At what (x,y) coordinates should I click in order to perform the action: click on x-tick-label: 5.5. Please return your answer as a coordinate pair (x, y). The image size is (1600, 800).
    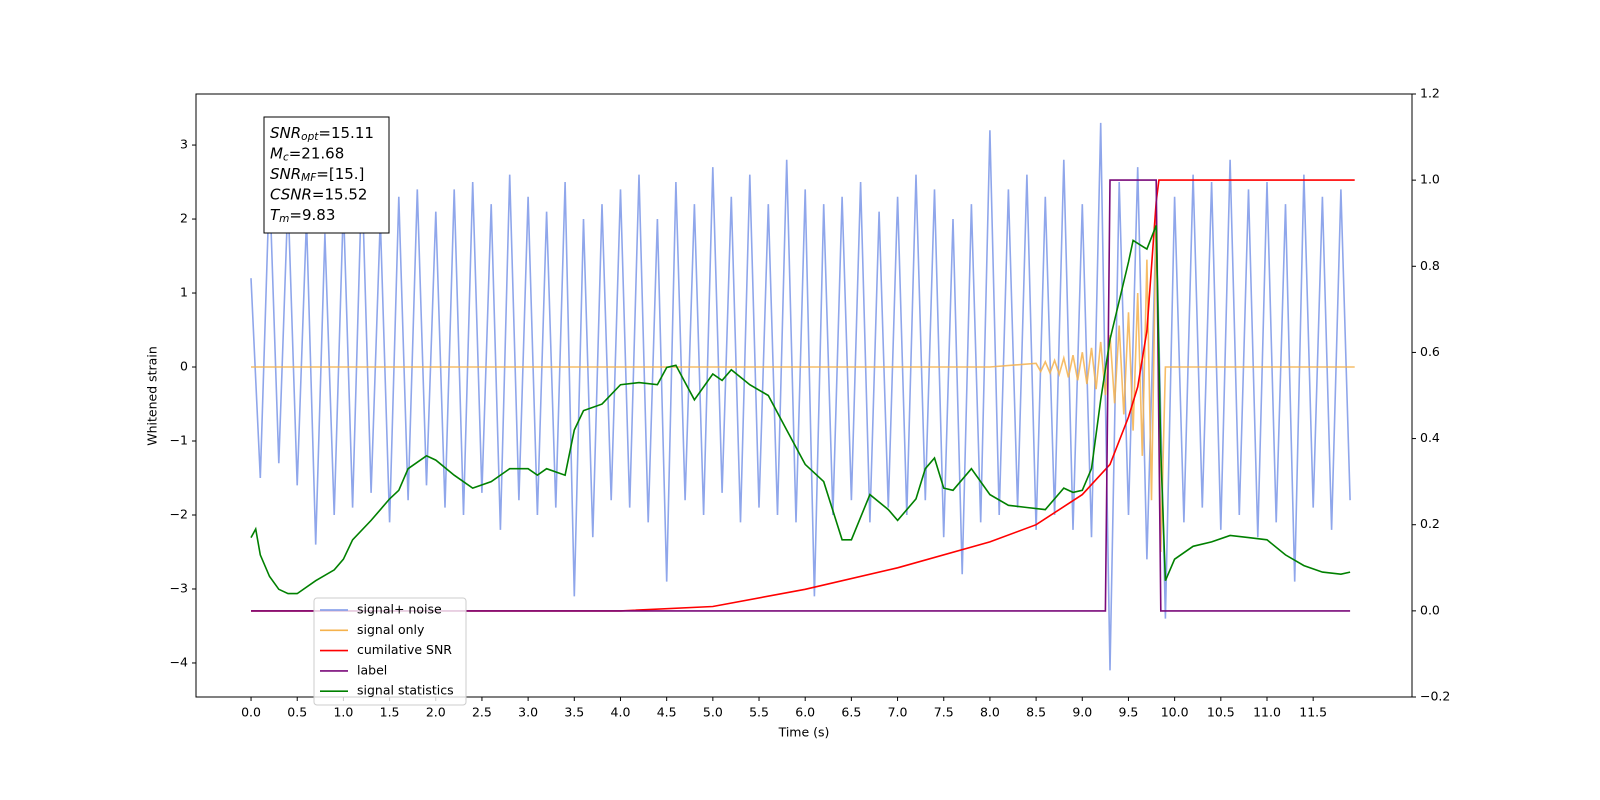
    Looking at the image, I should click on (759, 712).